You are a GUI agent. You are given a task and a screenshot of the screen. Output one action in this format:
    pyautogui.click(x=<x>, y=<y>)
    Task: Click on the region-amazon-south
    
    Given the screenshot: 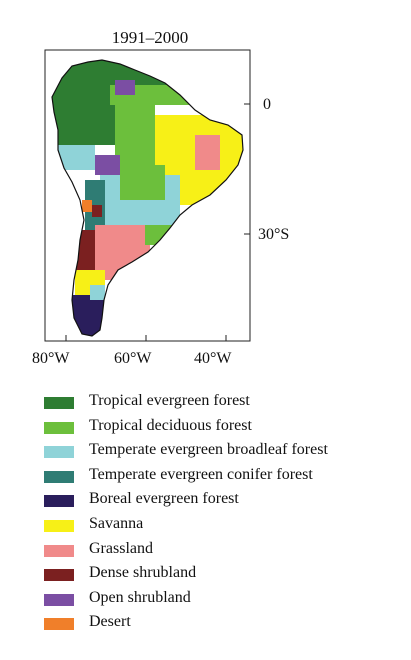 What is the action you would take?
    pyautogui.click(x=135, y=135)
    